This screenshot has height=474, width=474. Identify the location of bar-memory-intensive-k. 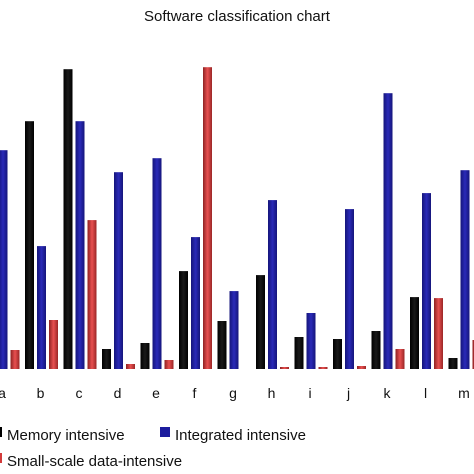
(376, 350).